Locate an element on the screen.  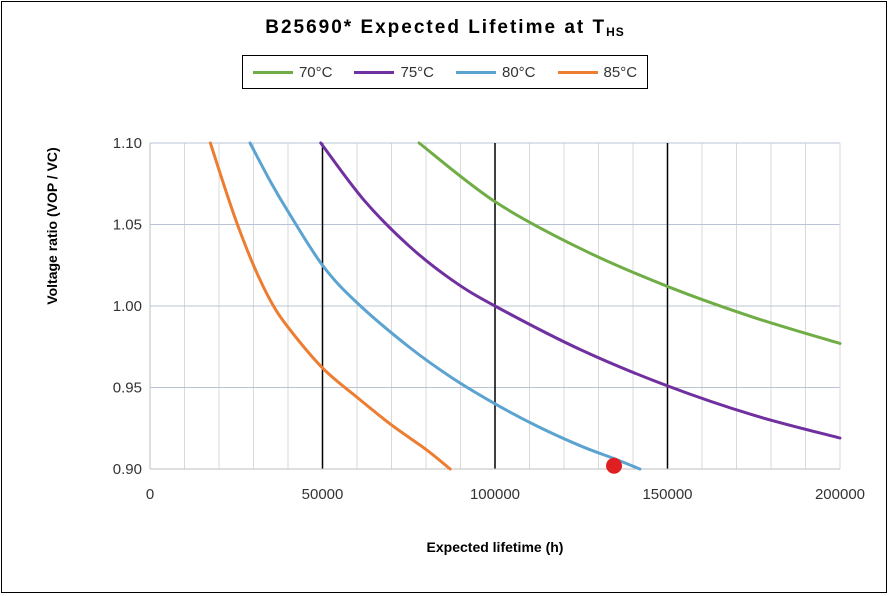
y-tick-label: 0.90 is located at coordinates (127, 469).